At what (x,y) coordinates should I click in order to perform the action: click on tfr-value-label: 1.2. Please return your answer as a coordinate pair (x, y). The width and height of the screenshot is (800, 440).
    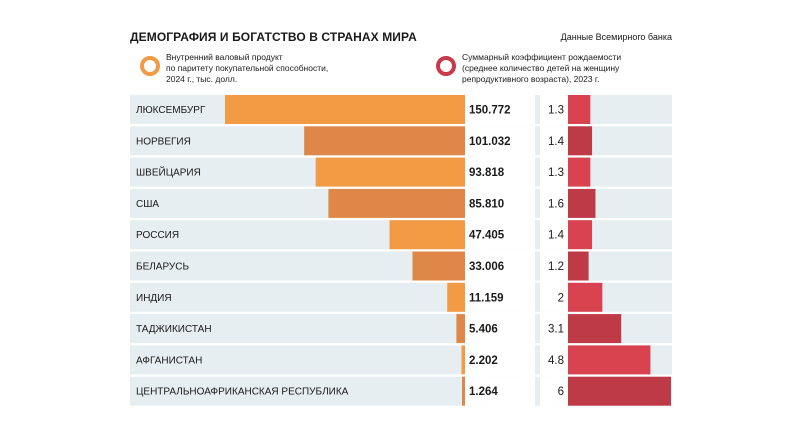
    Looking at the image, I should click on (556, 267).